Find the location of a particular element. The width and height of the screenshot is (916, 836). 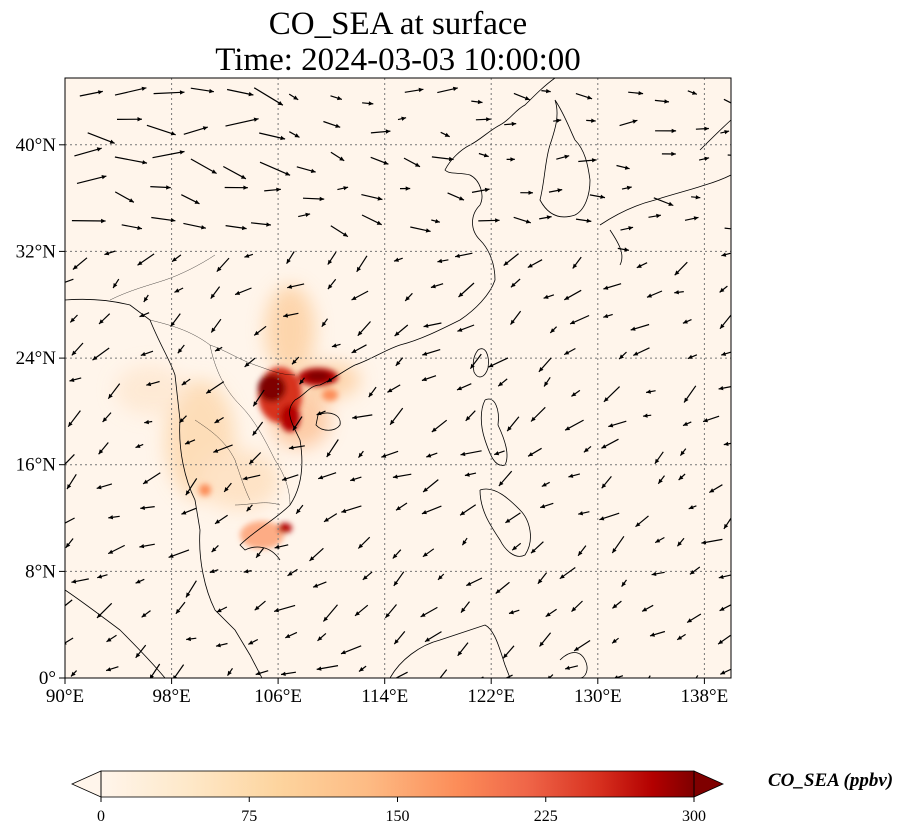

y-tick-labels: 0° 8°N 16°N 24°N 32°N 40°N is located at coordinates (36, 412).